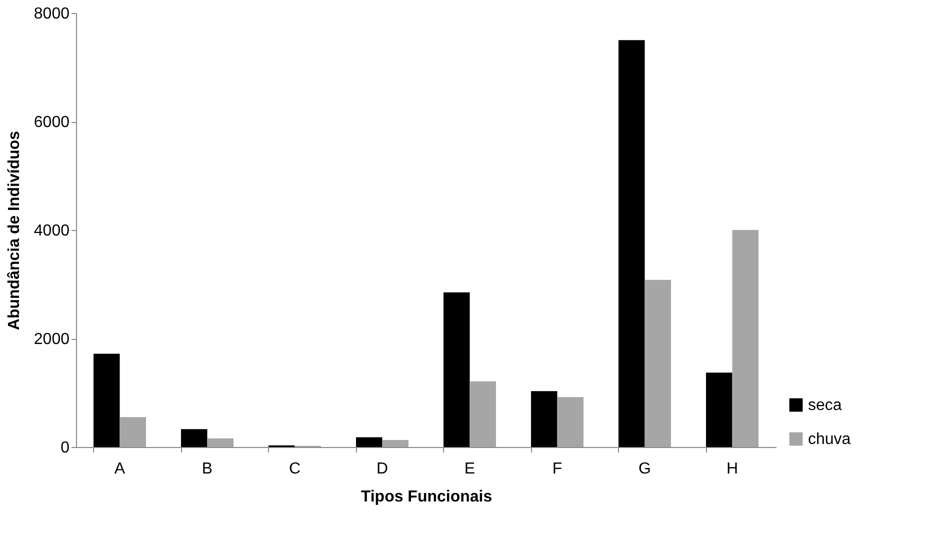 Image resolution: width=944 pixels, height=552 pixels. What do you see at coordinates (825, 405) in the screenshot?
I see `legend-label: seca` at bounding box center [825, 405].